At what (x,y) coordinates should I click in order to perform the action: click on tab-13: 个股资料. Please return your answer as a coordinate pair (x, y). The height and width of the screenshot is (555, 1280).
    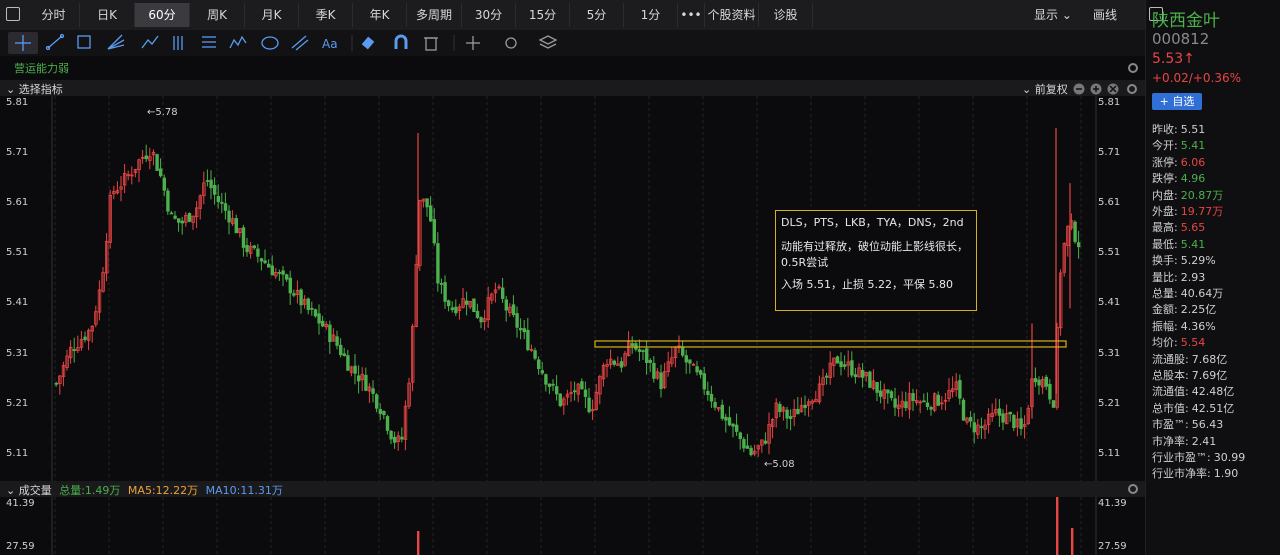
    Looking at the image, I should click on (732, 15).